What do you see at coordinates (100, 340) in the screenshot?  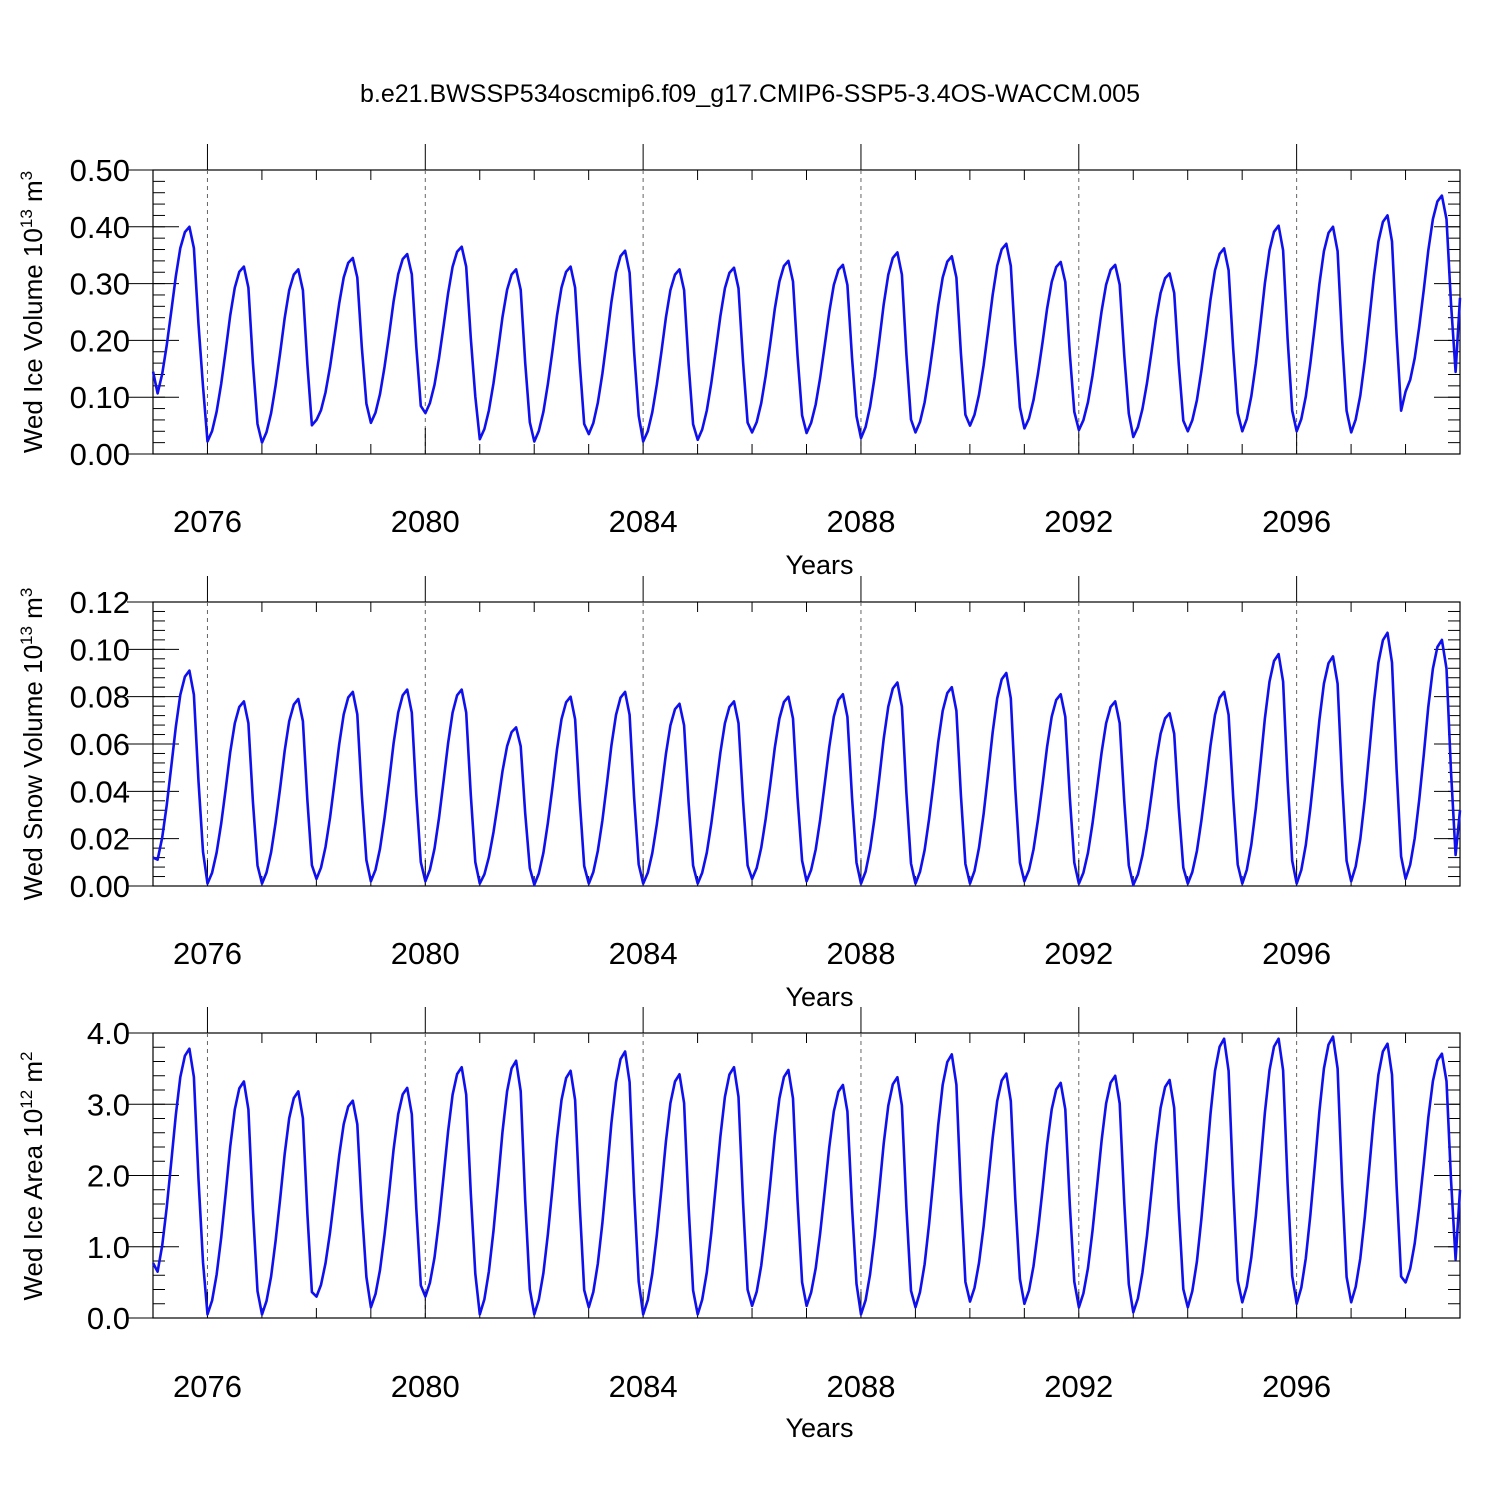 I see `panel-1-ytick-label: 0.20` at bounding box center [100, 340].